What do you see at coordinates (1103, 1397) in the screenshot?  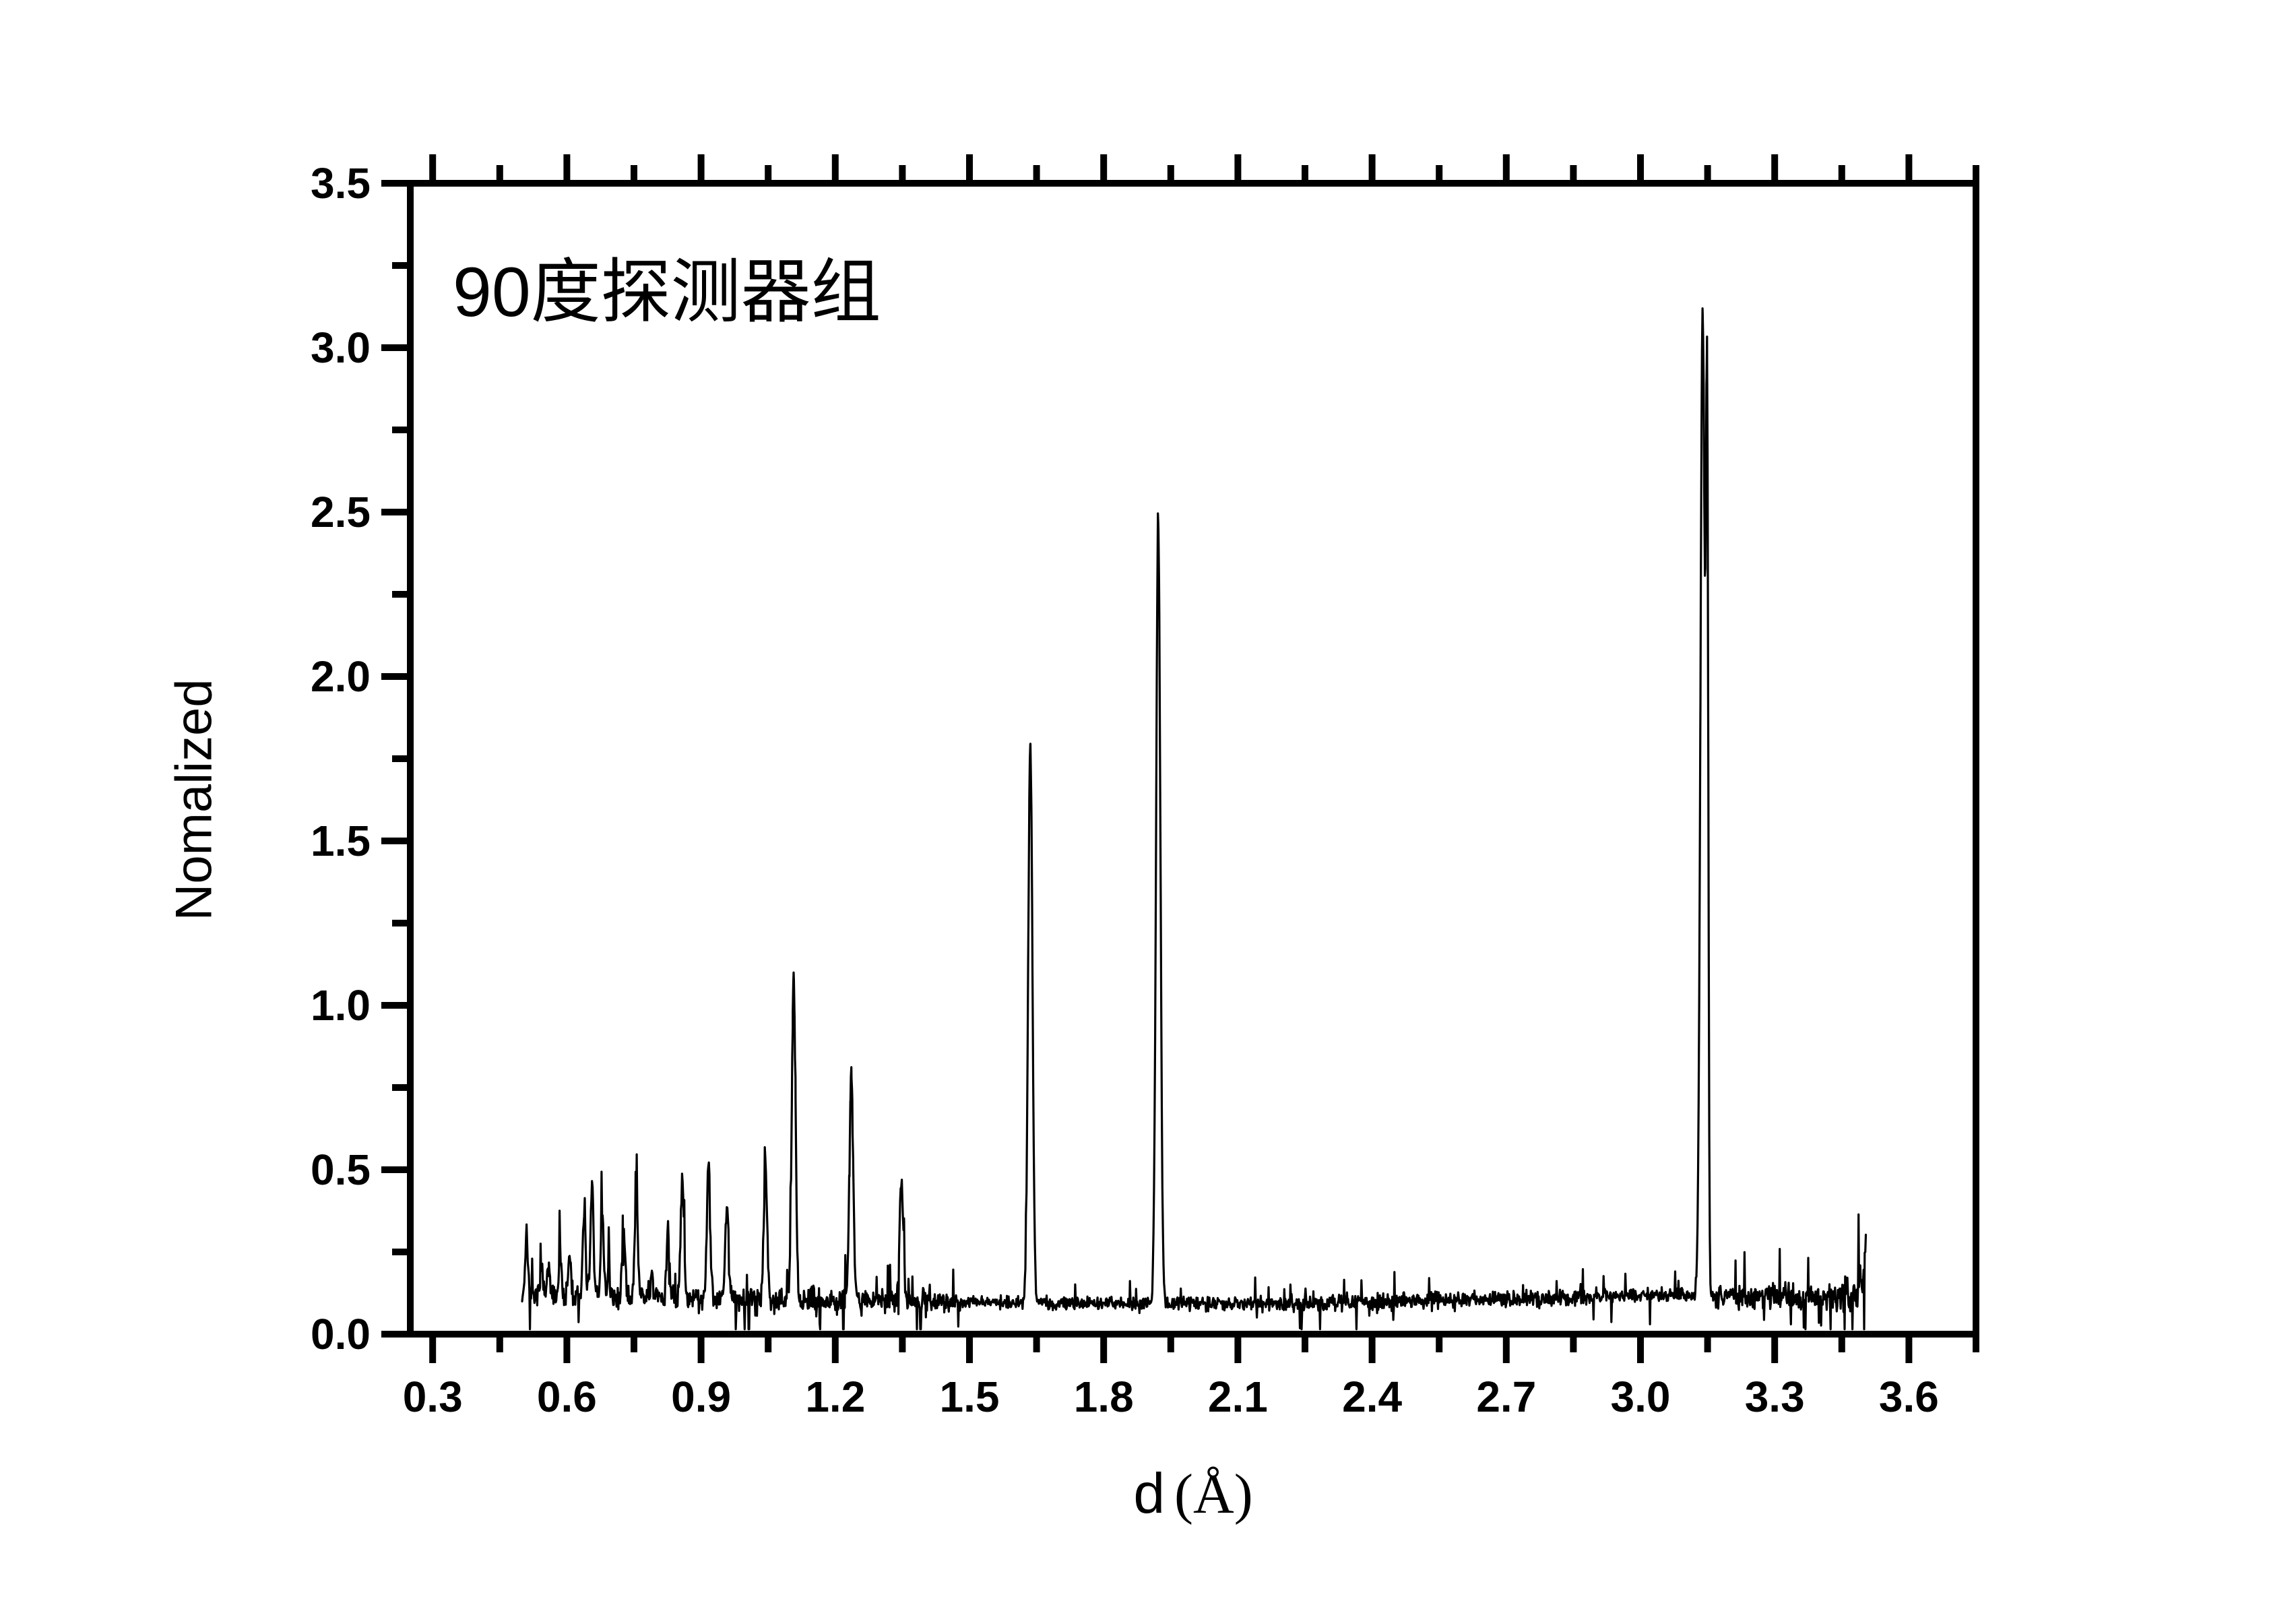 I see `x-tick-label: 1.8` at bounding box center [1103, 1397].